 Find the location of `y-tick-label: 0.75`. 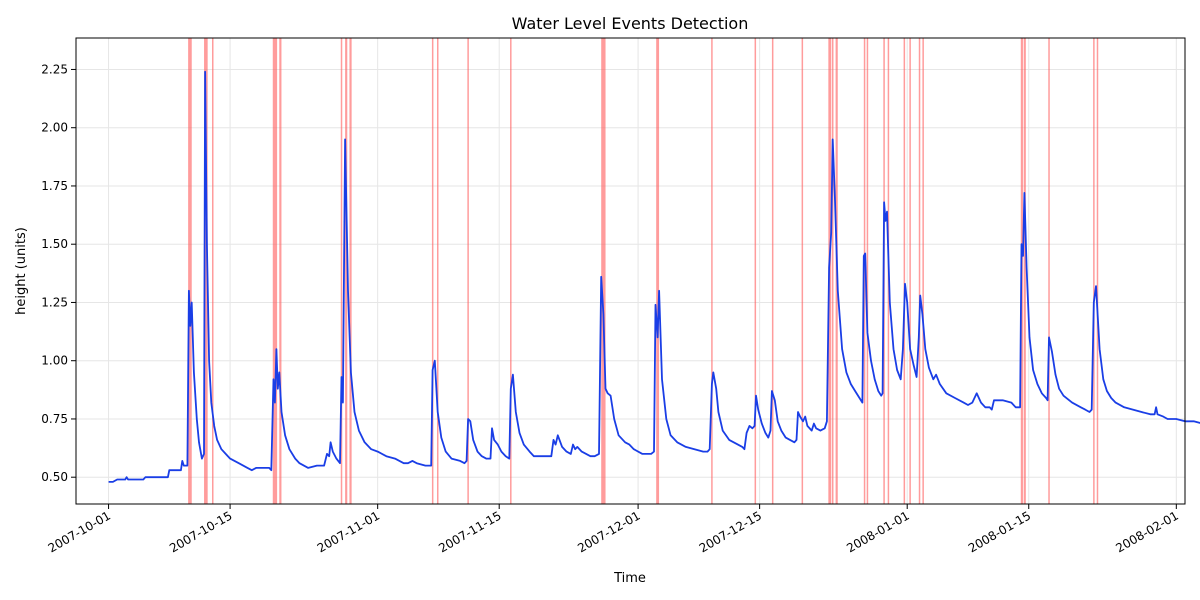

y-tick-label: 0.75 is located at coordinates (54, 419).